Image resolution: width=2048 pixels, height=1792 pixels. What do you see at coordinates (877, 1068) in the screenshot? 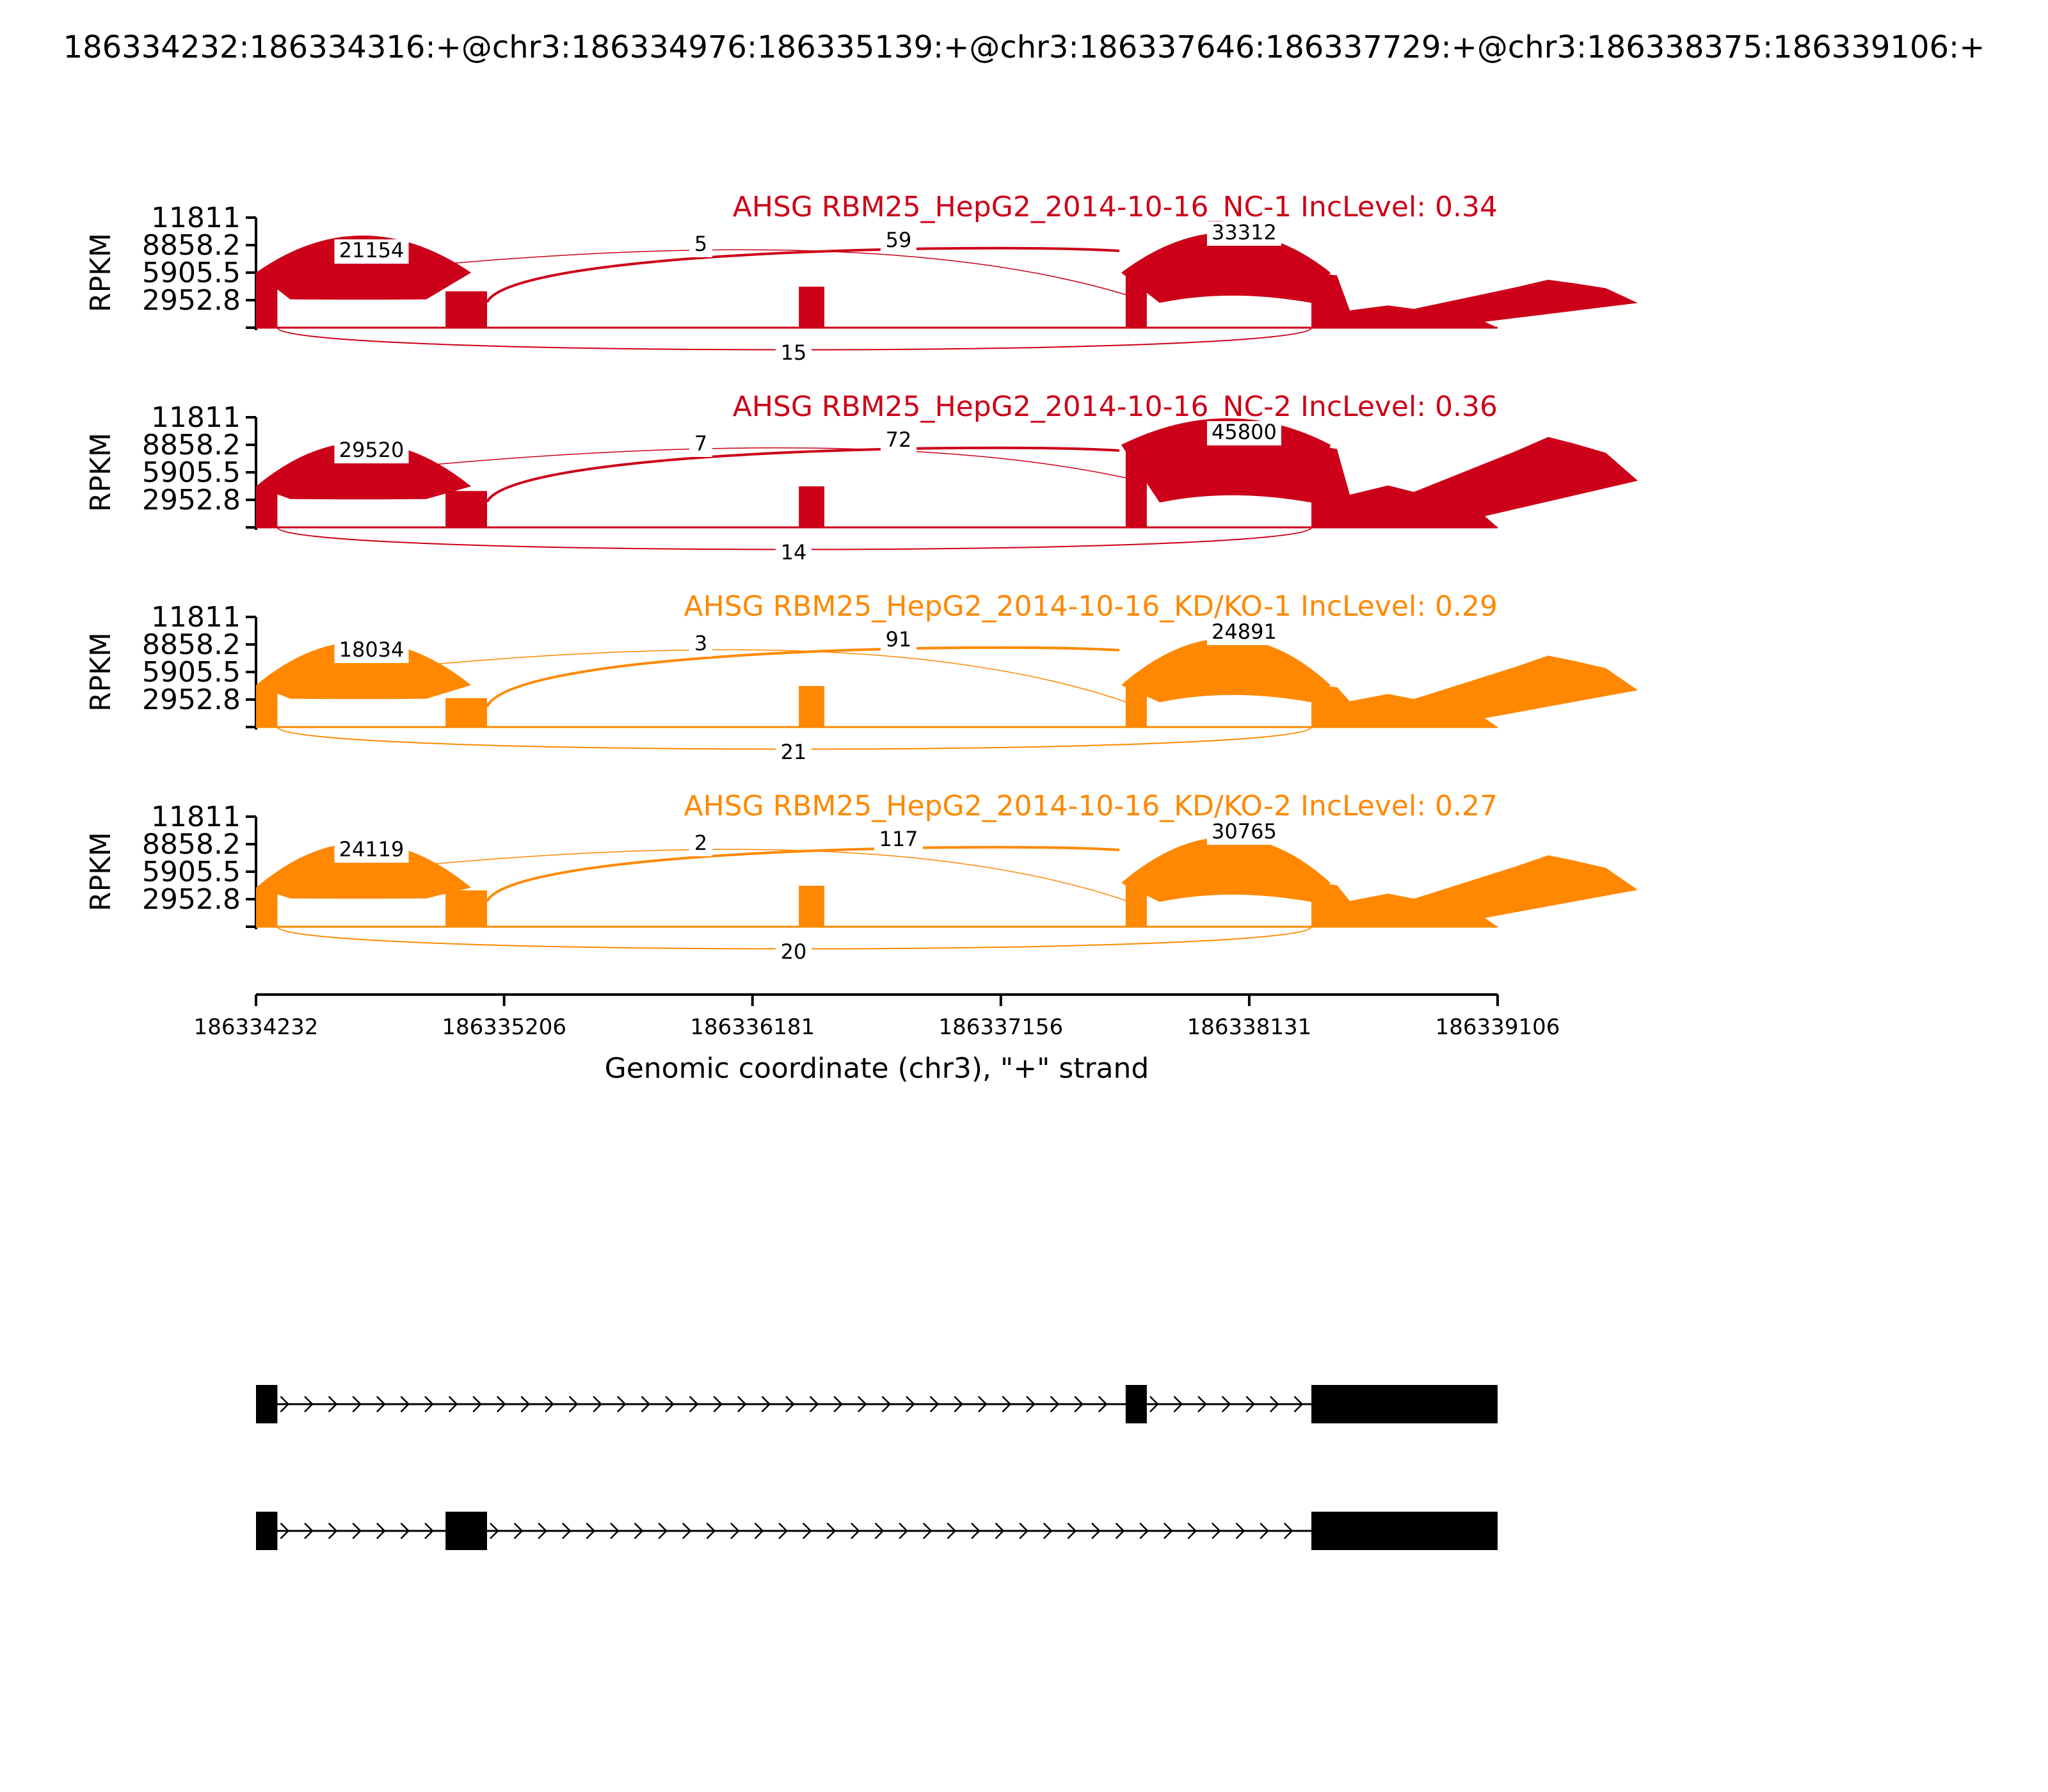
I see `x-axis-label: Genomic coordinate (chr3), "+" strand` at bounding box center [877, 1068].